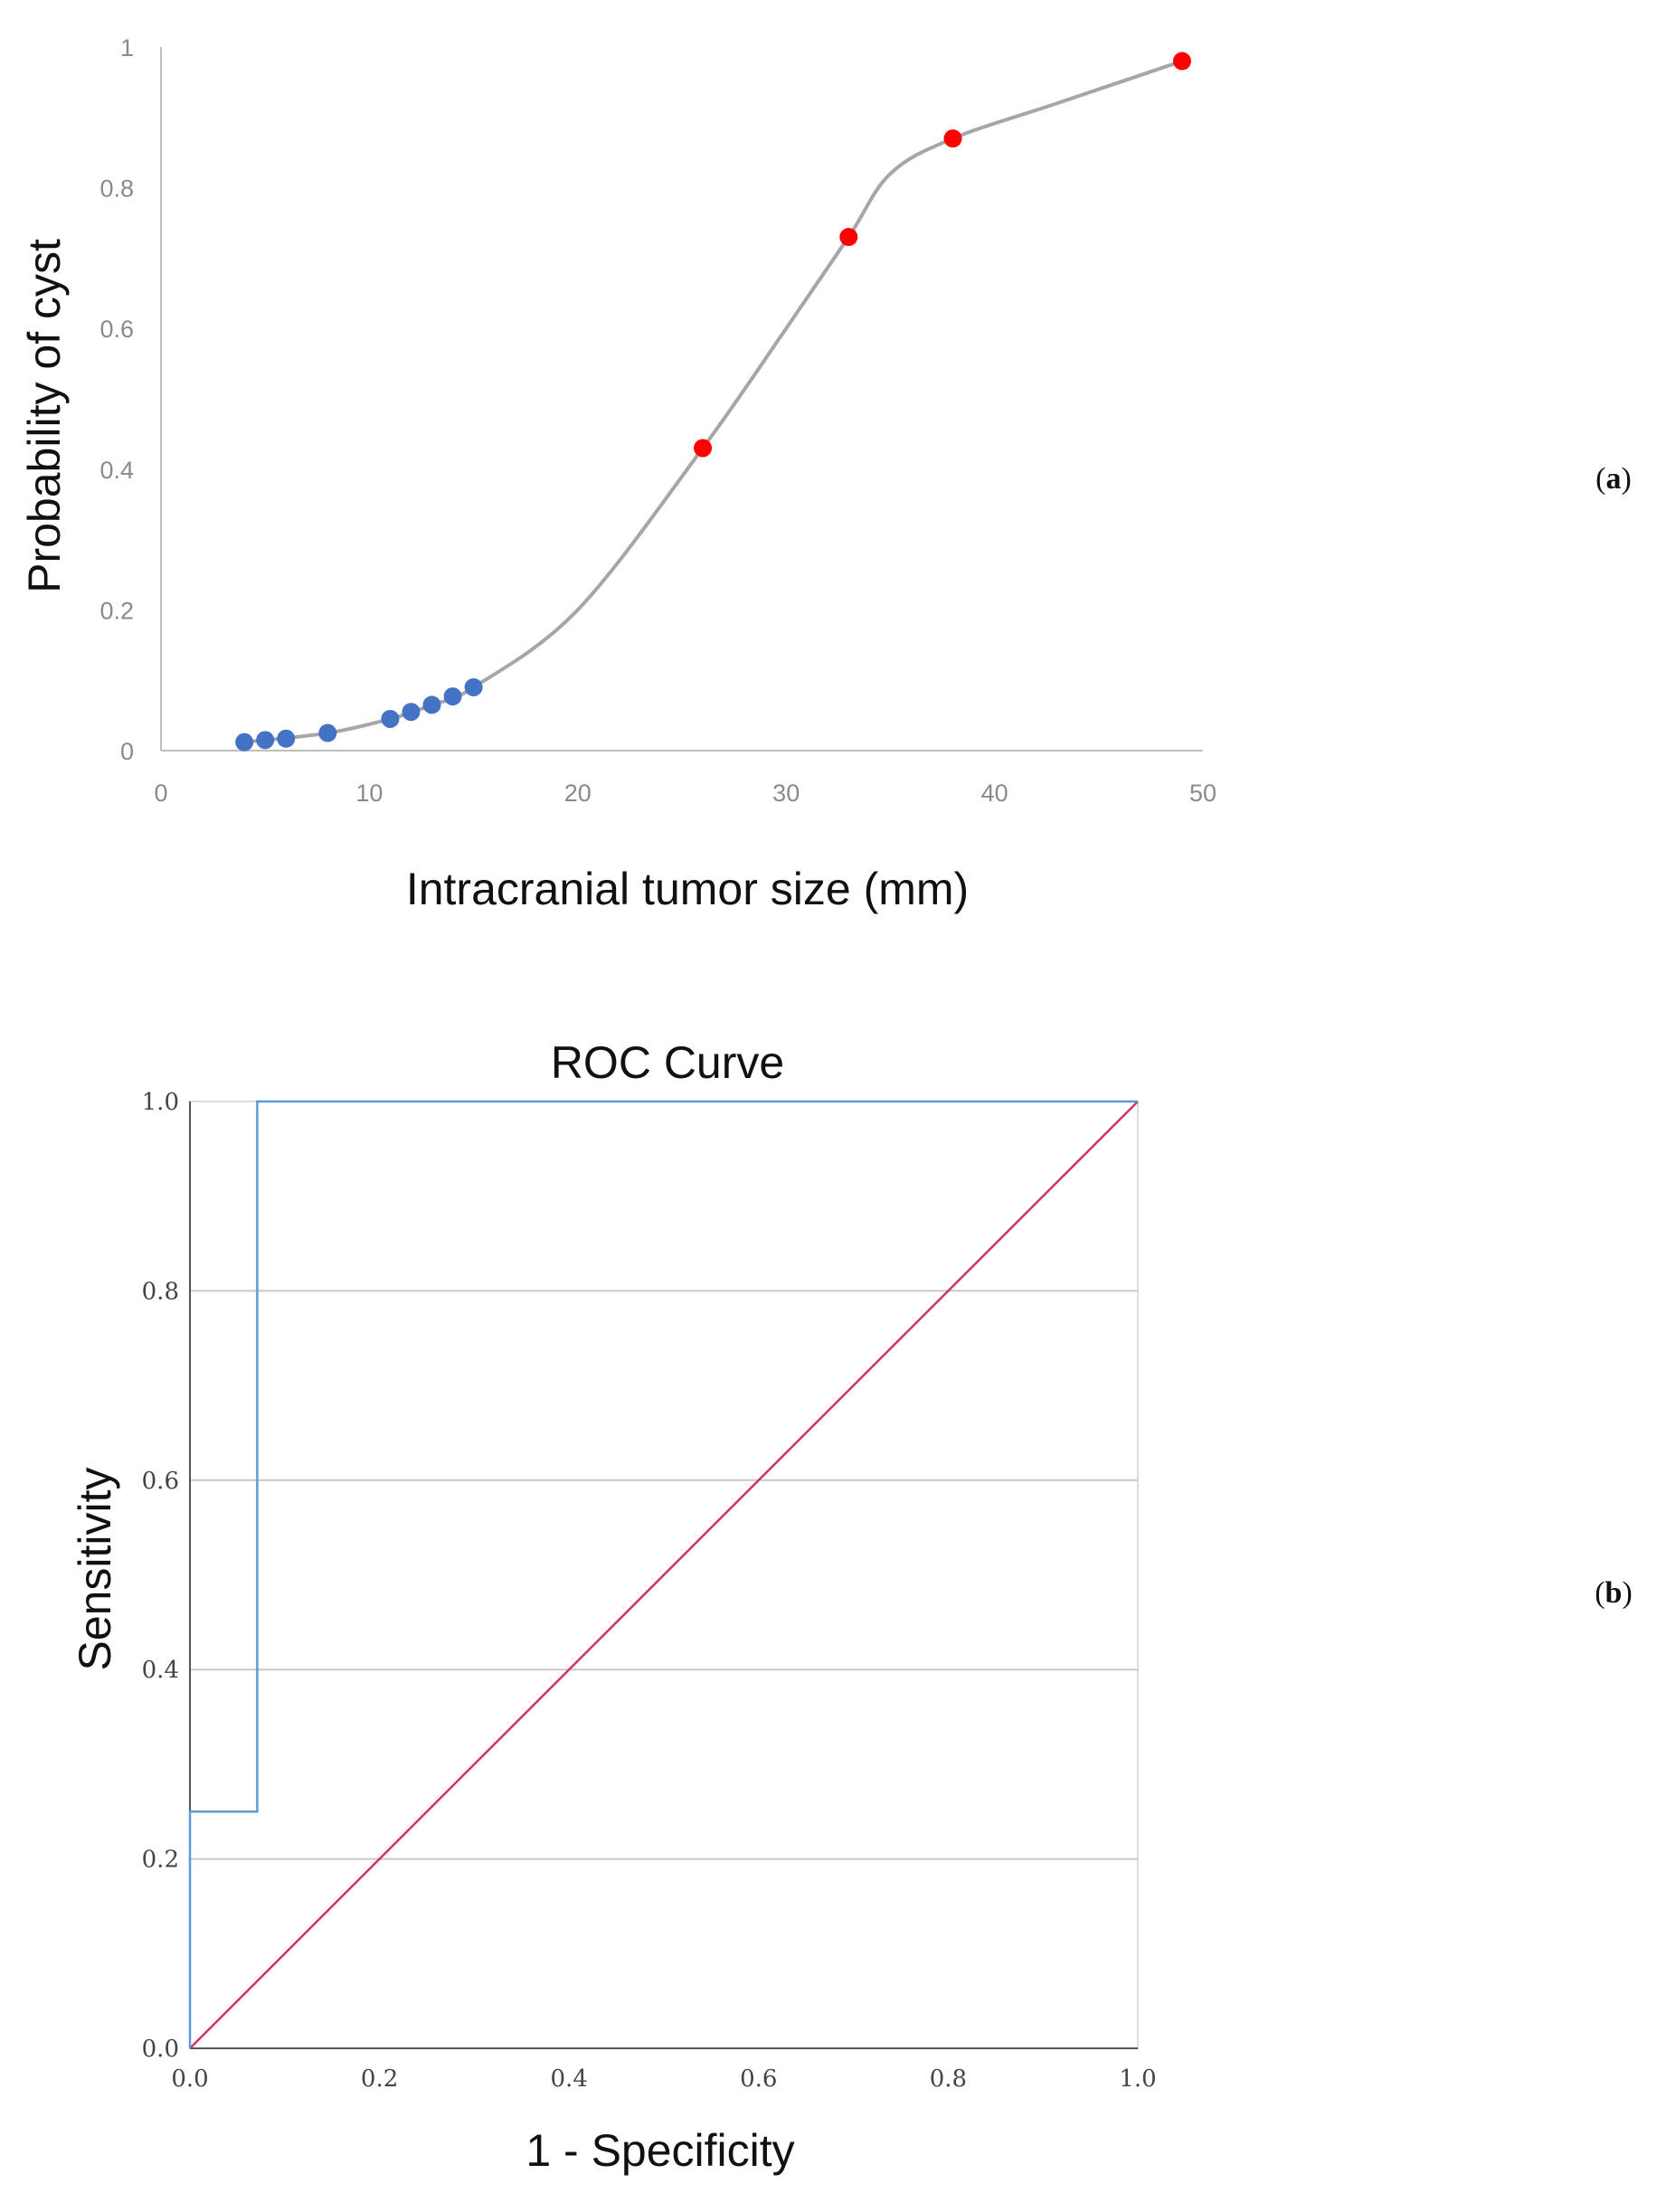 The width and height of the screenshot is (1666, 2212). What do you see at coordinates (1137, 2079) in the screenshot?
I see `panel-b-x-tick-label: 1.0` at bounding box center [1137, 2079].